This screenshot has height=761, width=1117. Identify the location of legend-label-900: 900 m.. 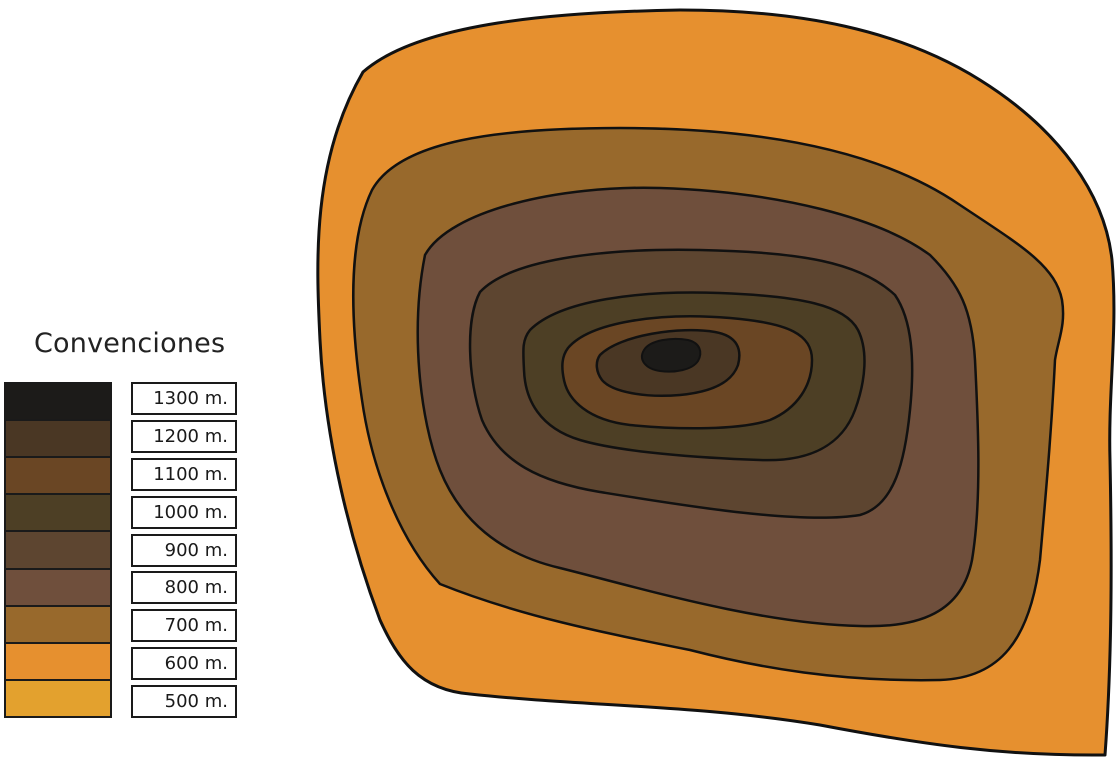
(184, 550).